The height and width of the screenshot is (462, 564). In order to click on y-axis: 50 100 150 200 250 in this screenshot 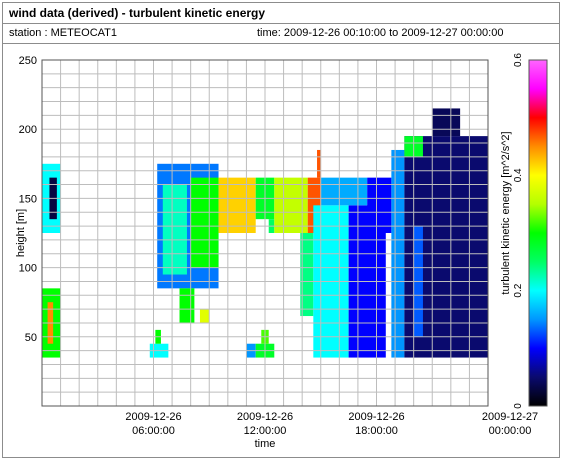, I will do `click(28, 199)`.